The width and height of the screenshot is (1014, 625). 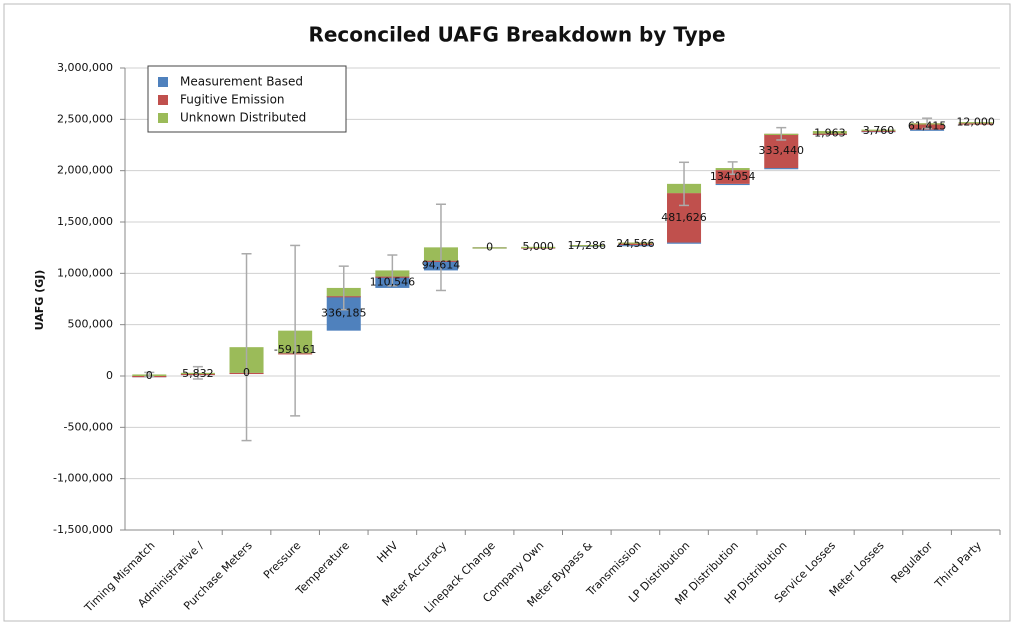 I want to click on data-label: 1,963, so click(x=830, y=133).